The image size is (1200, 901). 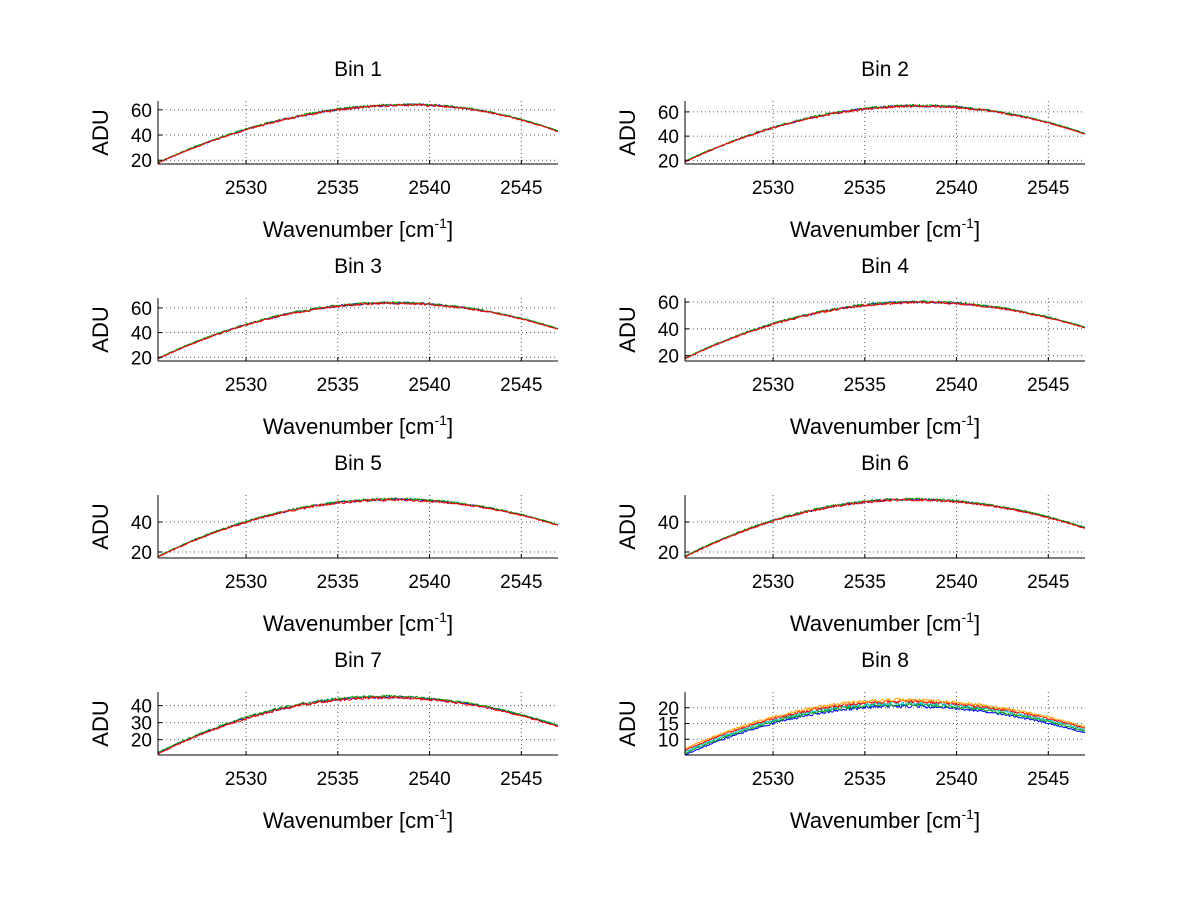 What do you see at coordinates (885, 463) in the screenshot?
I see `subplot-title: Bin 6` at bounding box center [885, 463].